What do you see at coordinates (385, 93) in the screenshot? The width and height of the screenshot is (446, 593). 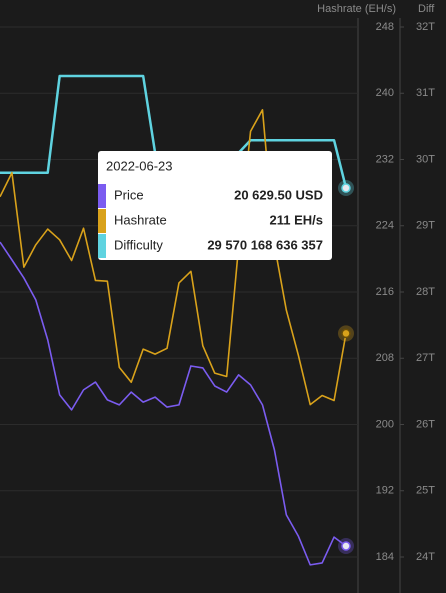 I see `y-tick-label: 240` at bounding box center [385, 93].